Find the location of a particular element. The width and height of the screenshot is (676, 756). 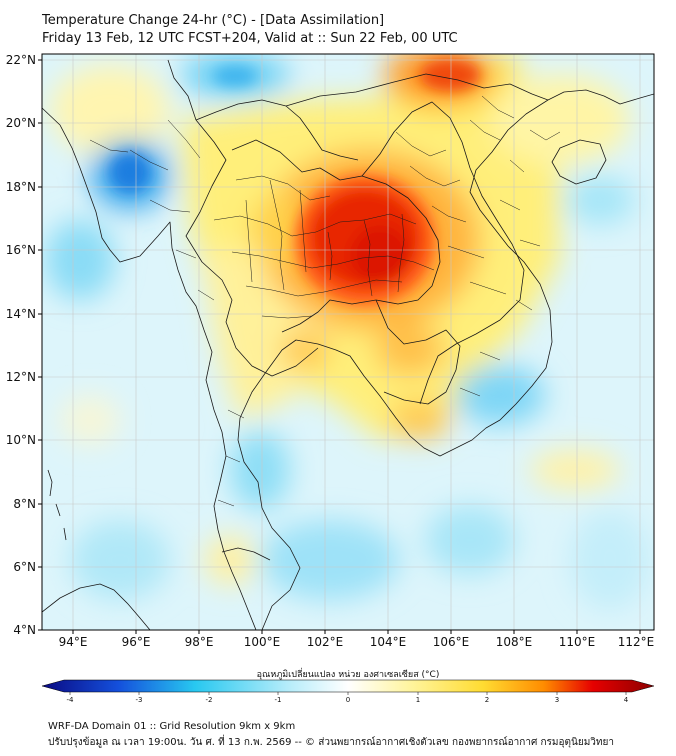

myanmar-divisions is located at coordinates (152, 210).